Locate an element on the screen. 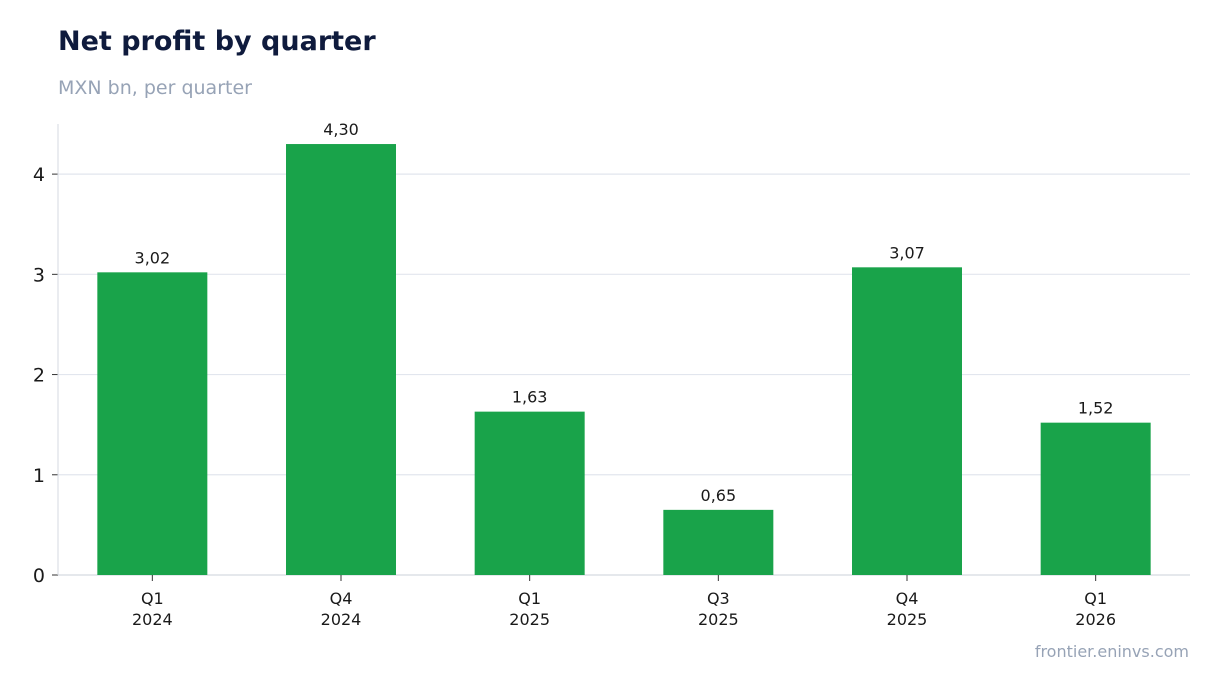  data-label: 3,02 is located at coordinates (153, 257).